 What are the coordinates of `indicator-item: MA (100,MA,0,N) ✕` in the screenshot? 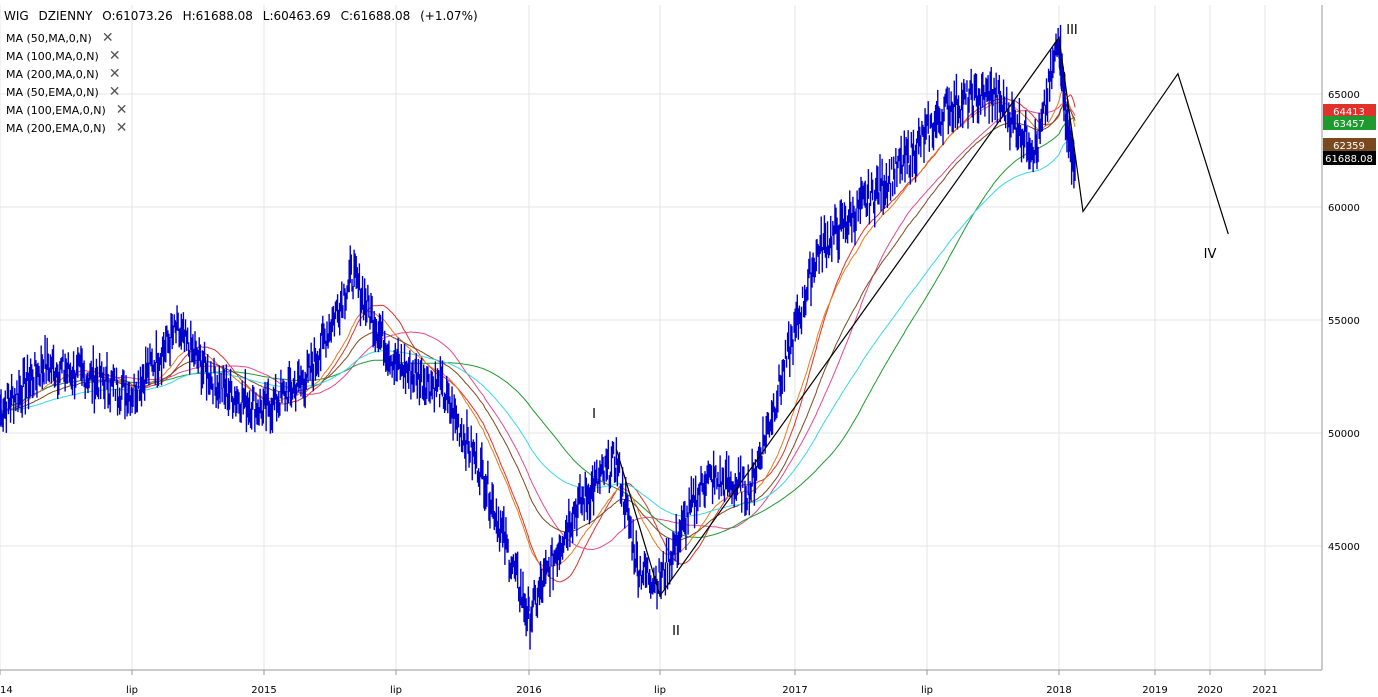 It's located at (67, 56).